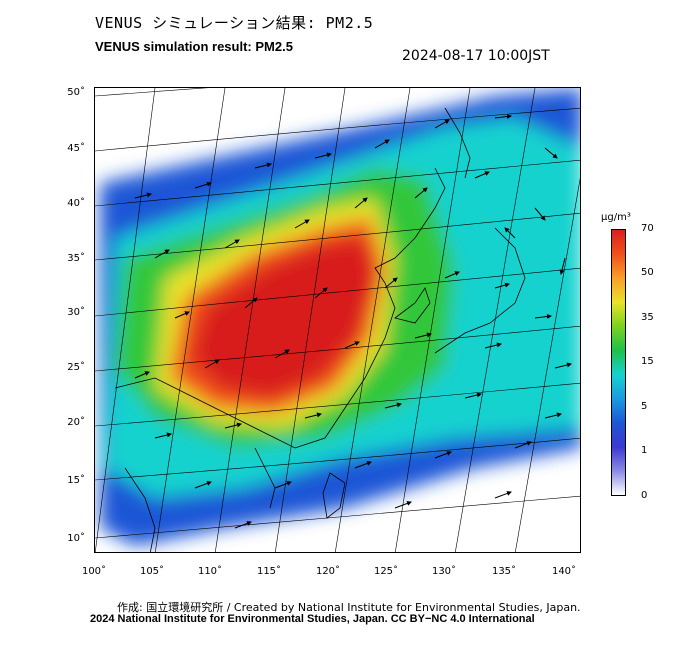 Image resolution: width=700 pixels, height=649 pixels. What do you see at coordinates (616, 217) in the screenshot?
I see `colorbar-unit: µg/m³` at bounding box center [616, 217].